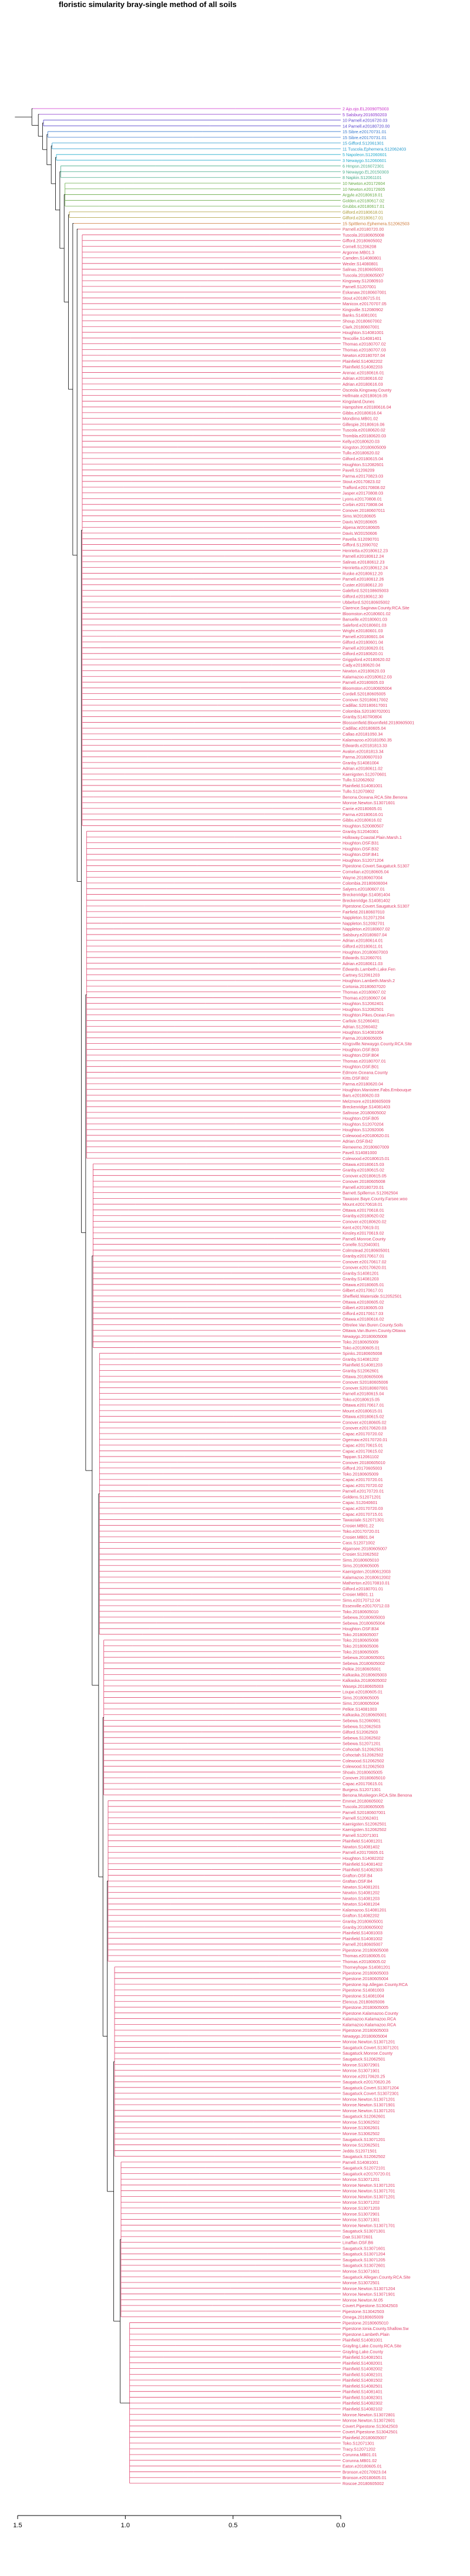 This screenshot has height=2576, width=470. What do you see at coordinates (362, 1772) in the screenshot?
I see `leaf-label: Shoals.20180605005` at bounding box center [362, 1772].